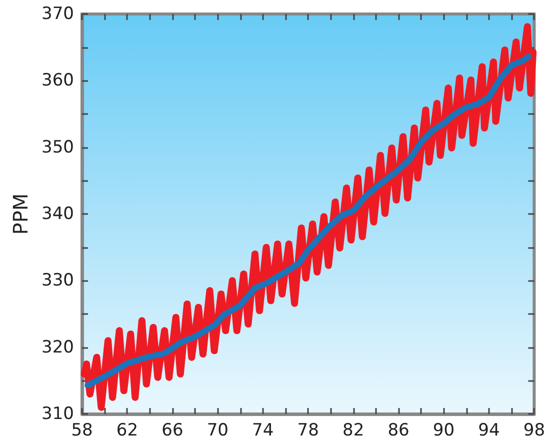 The image size is (548, 444). What do you see at coordinates (353, 430) in the screenshot?
I see `x-tick-label: 82` at bounding box center [353, 430].